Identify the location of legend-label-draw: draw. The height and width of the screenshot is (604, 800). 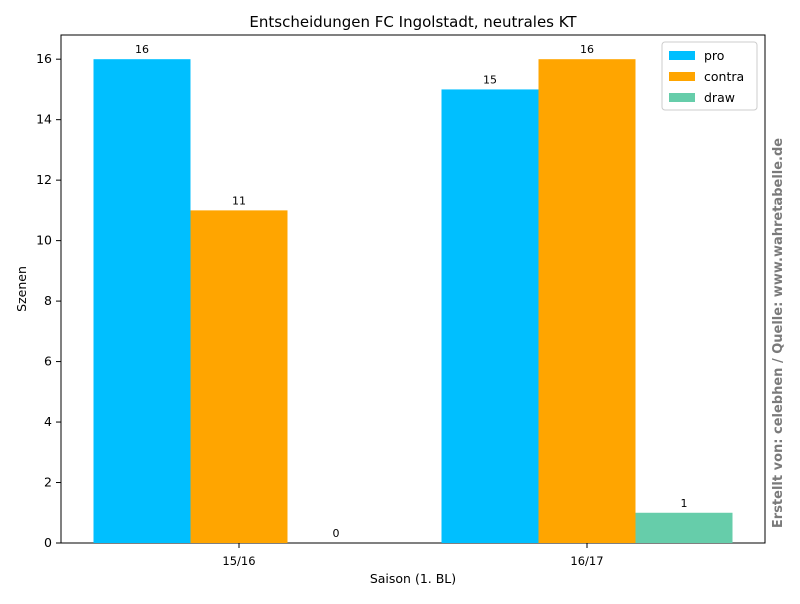
(719, 97).